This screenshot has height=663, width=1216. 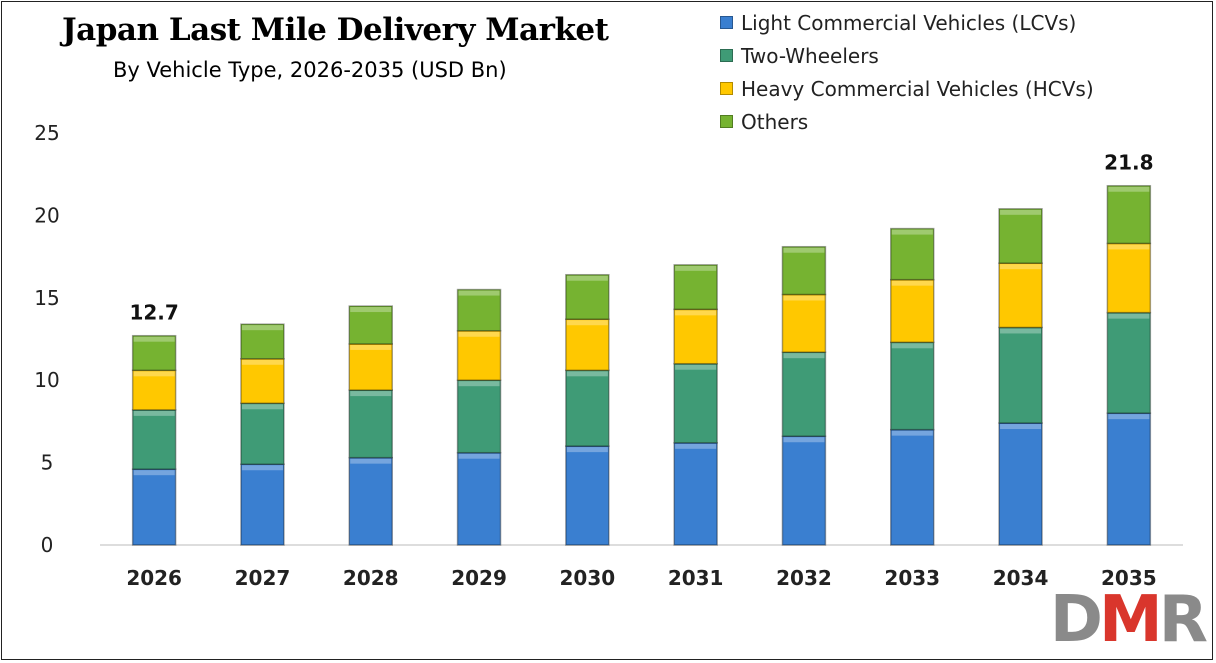 I want to click on y-tick-label: 5, so click(x=47, y=463).